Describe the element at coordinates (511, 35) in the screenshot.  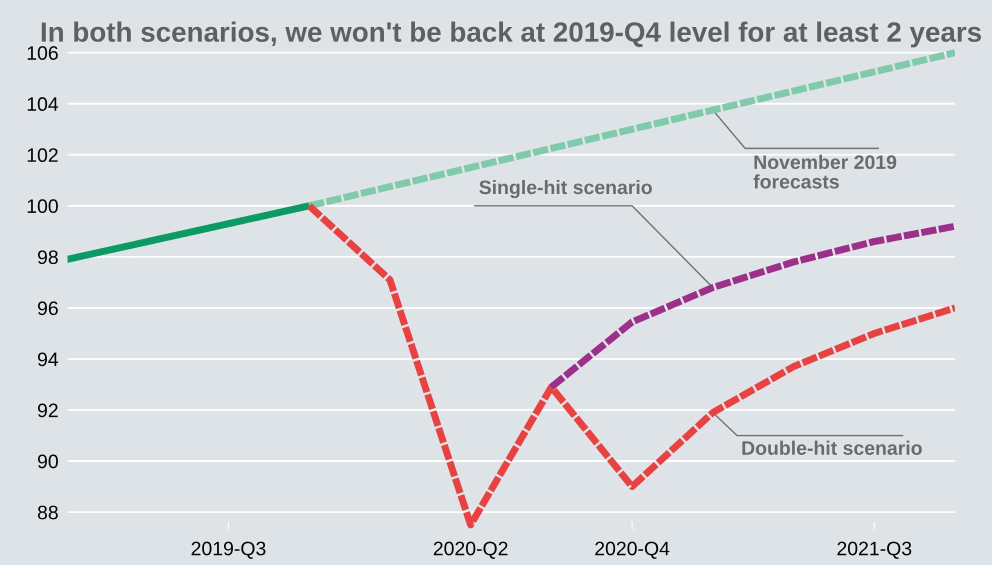
I see `chart-title: In both scenarios, we won't be back at 2019-Q4 level for at least 2 years` at that location.